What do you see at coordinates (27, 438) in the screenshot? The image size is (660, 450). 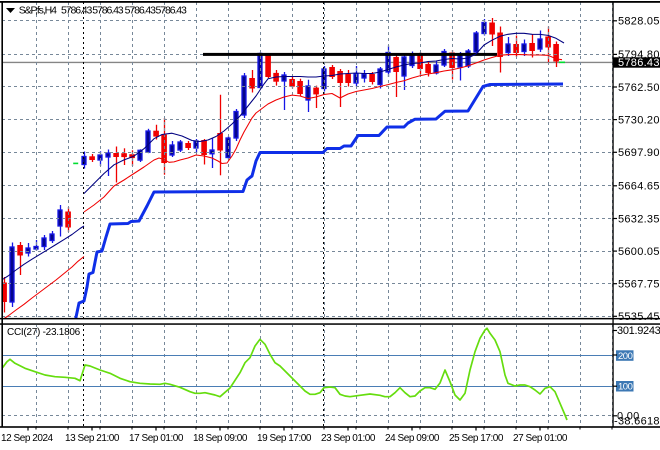 I see `svg-text: 12 Sep 2024` at bounding box center [27, 438].